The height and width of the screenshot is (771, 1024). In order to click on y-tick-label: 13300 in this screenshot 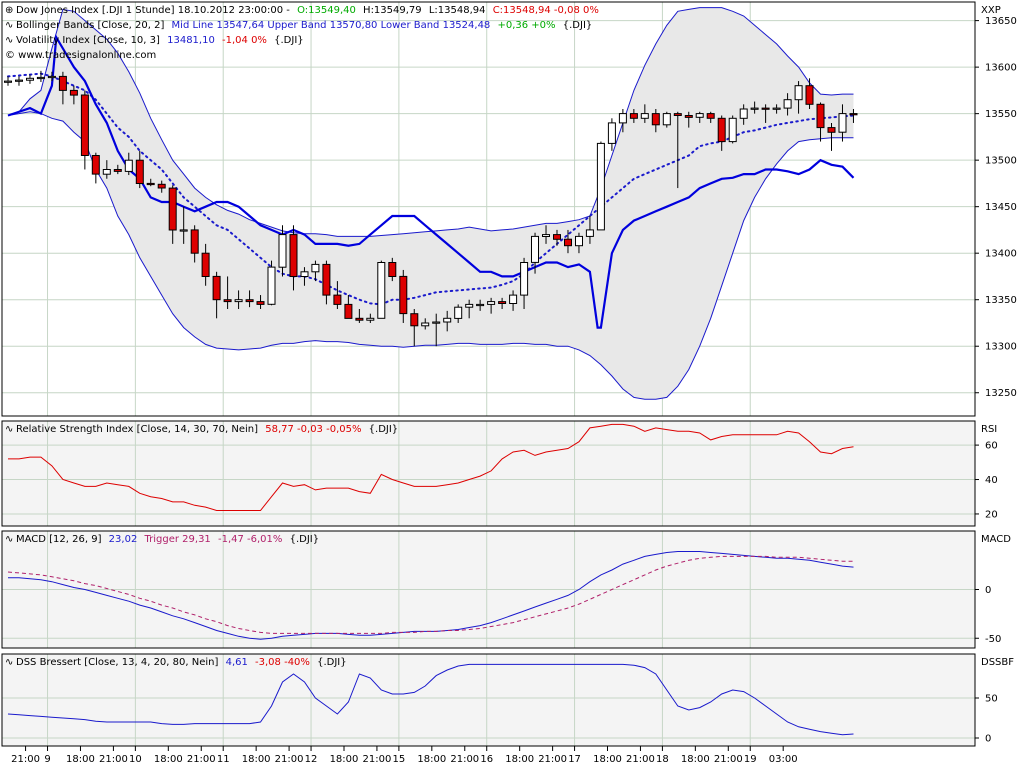, I will do `click(1001, 347)`.